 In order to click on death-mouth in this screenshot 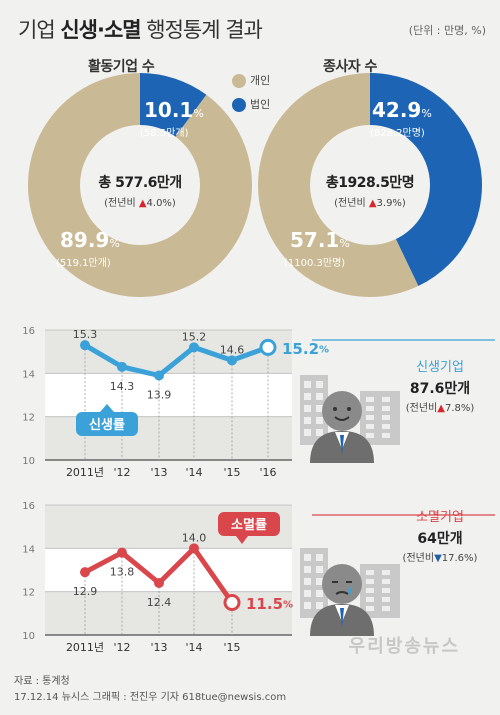, I will do `click(342, 593)`.